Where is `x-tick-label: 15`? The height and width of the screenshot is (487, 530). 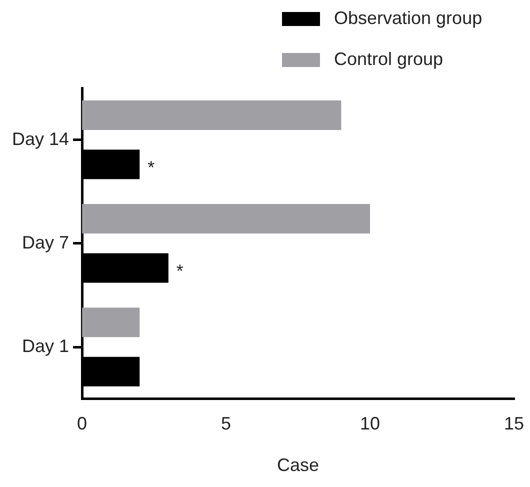
x-tick-label: 15 is located at coordinates (514, 424).